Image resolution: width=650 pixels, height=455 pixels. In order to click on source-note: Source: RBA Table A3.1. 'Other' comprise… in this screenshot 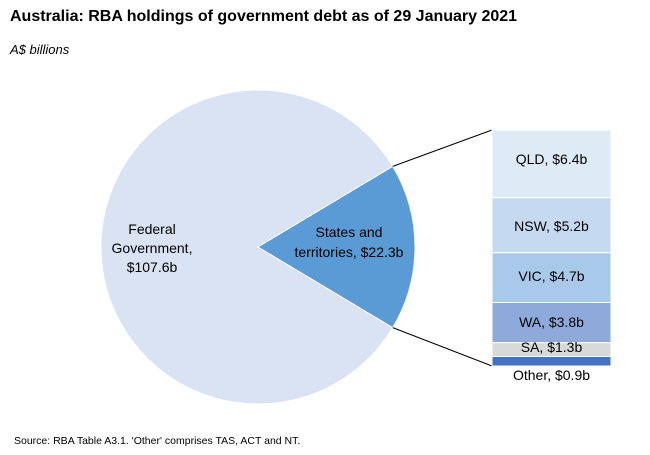, I will do `click(157, 441)`.